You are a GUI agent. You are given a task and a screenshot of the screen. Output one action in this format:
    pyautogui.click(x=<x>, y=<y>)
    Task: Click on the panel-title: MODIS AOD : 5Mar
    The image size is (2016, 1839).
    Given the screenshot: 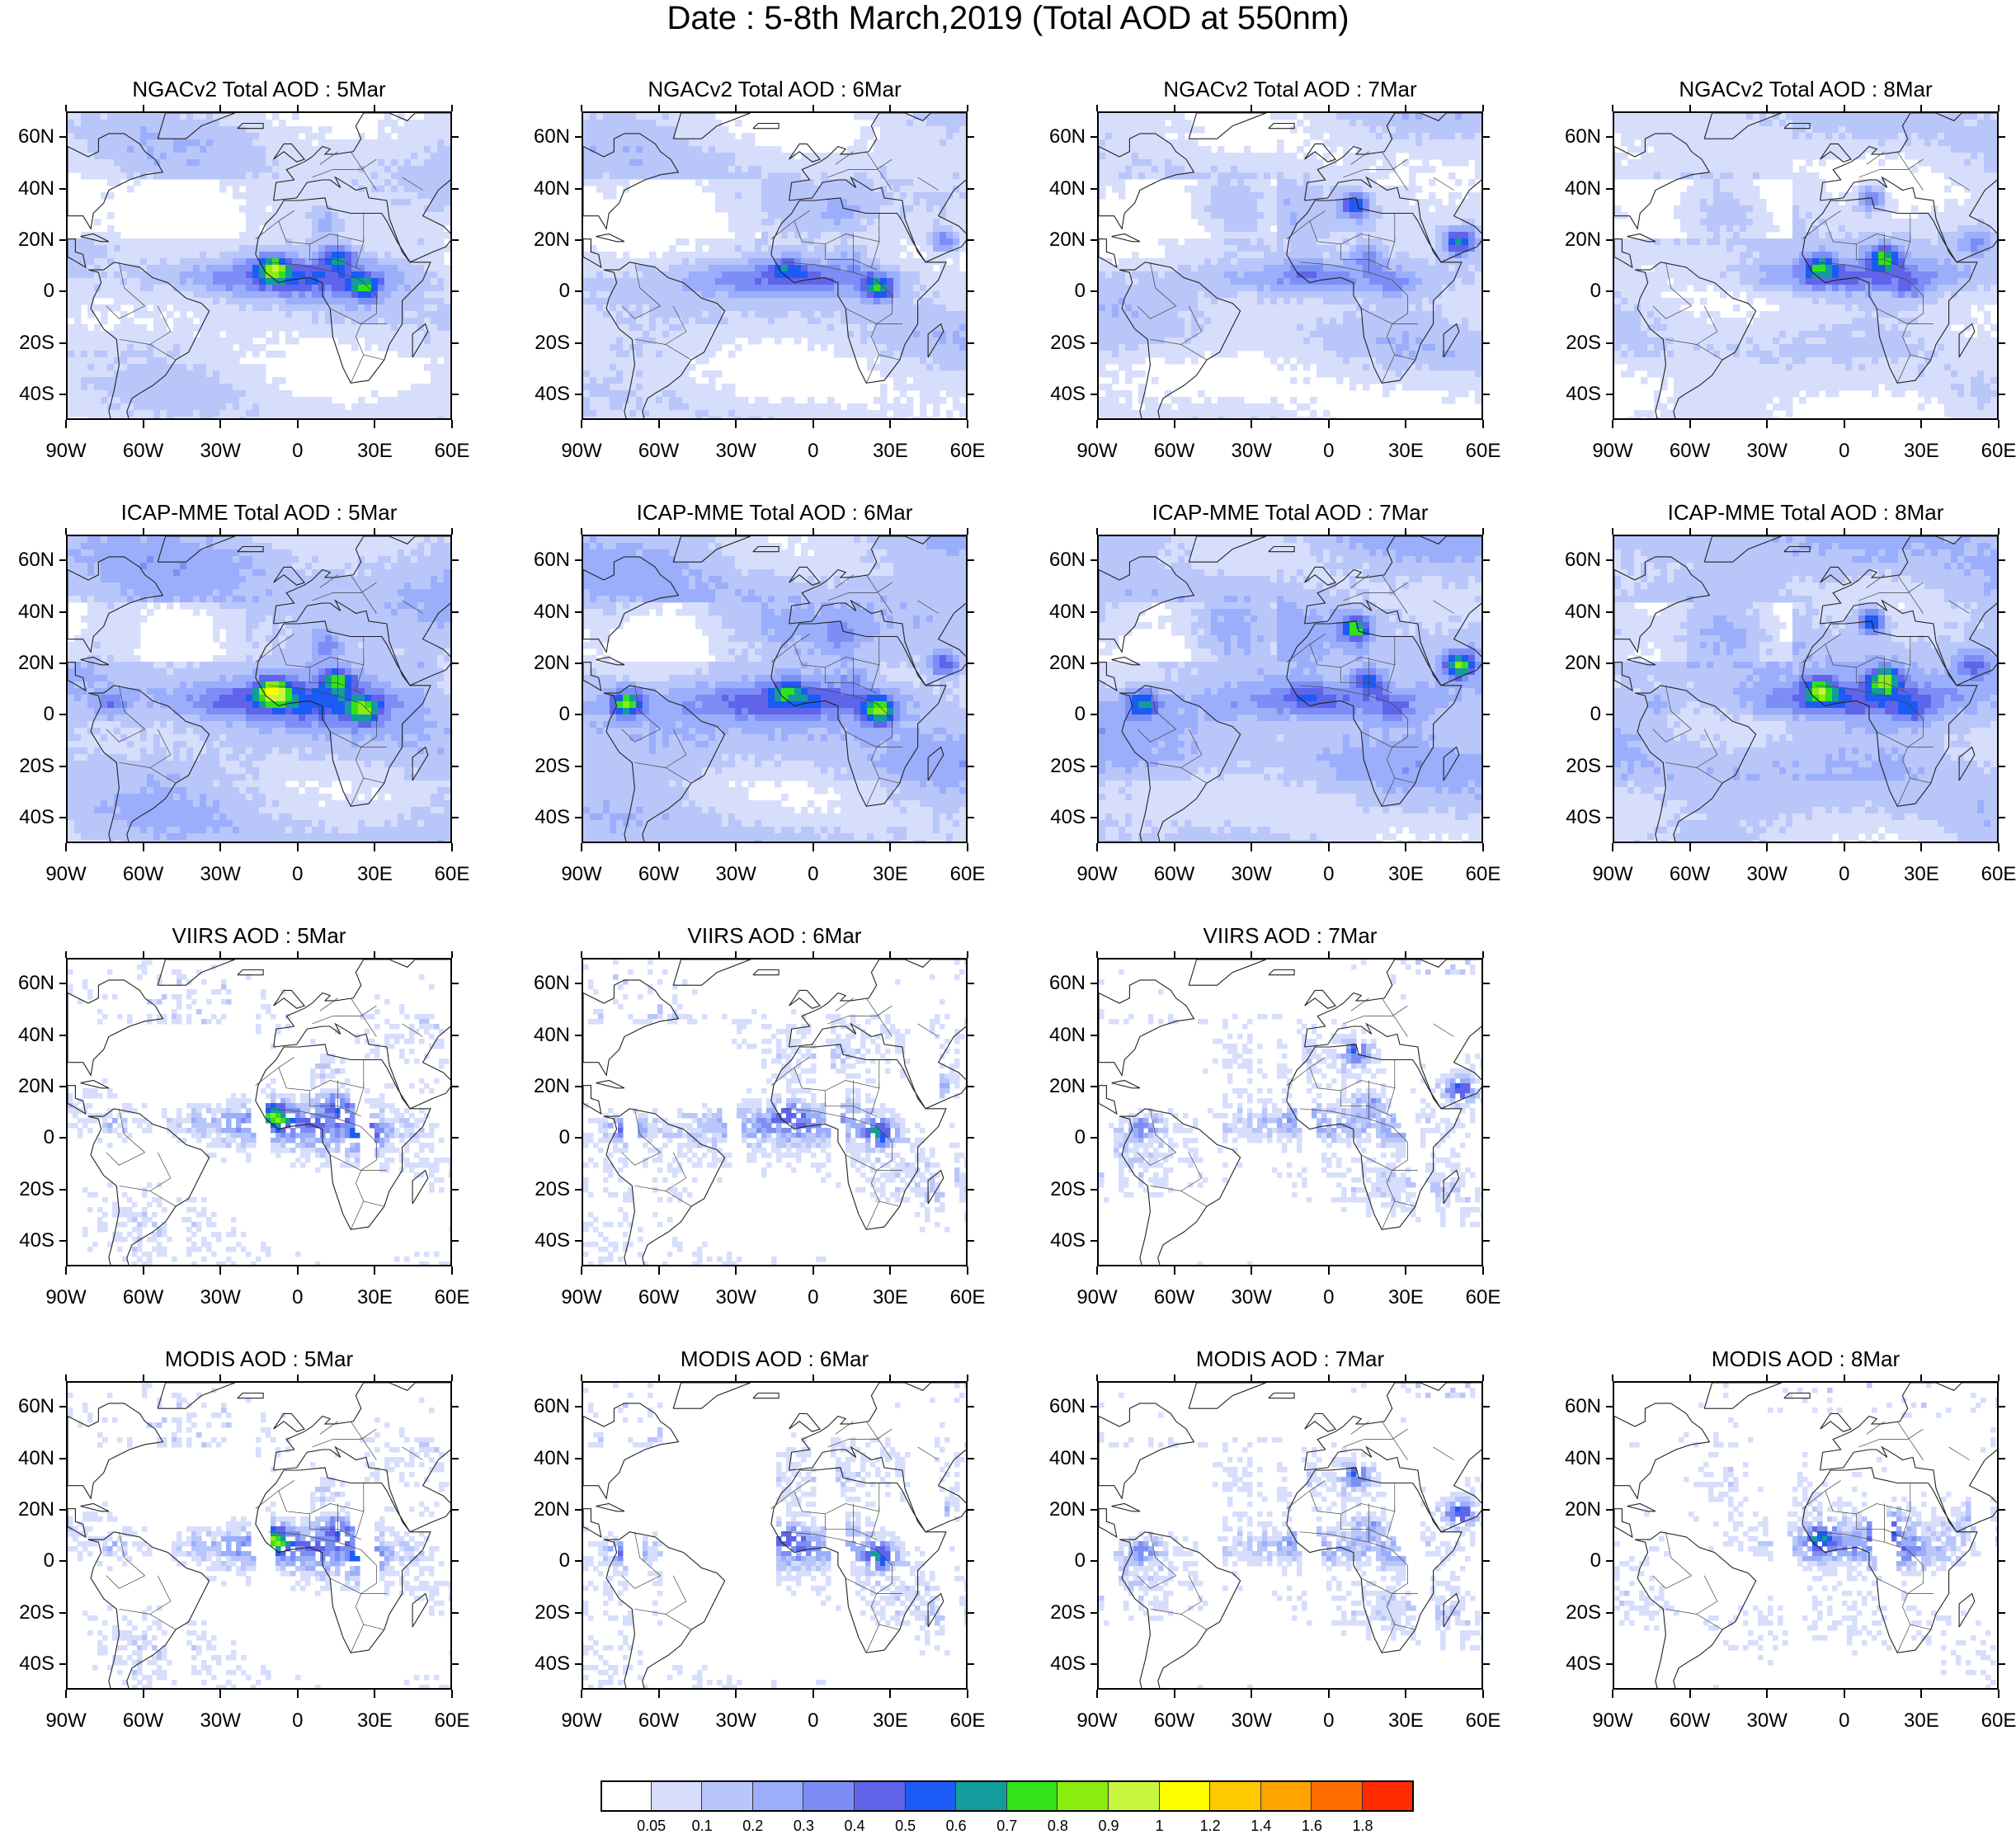 What is the action you would take?
    pyautogui.click(x=259, y=1358)
    